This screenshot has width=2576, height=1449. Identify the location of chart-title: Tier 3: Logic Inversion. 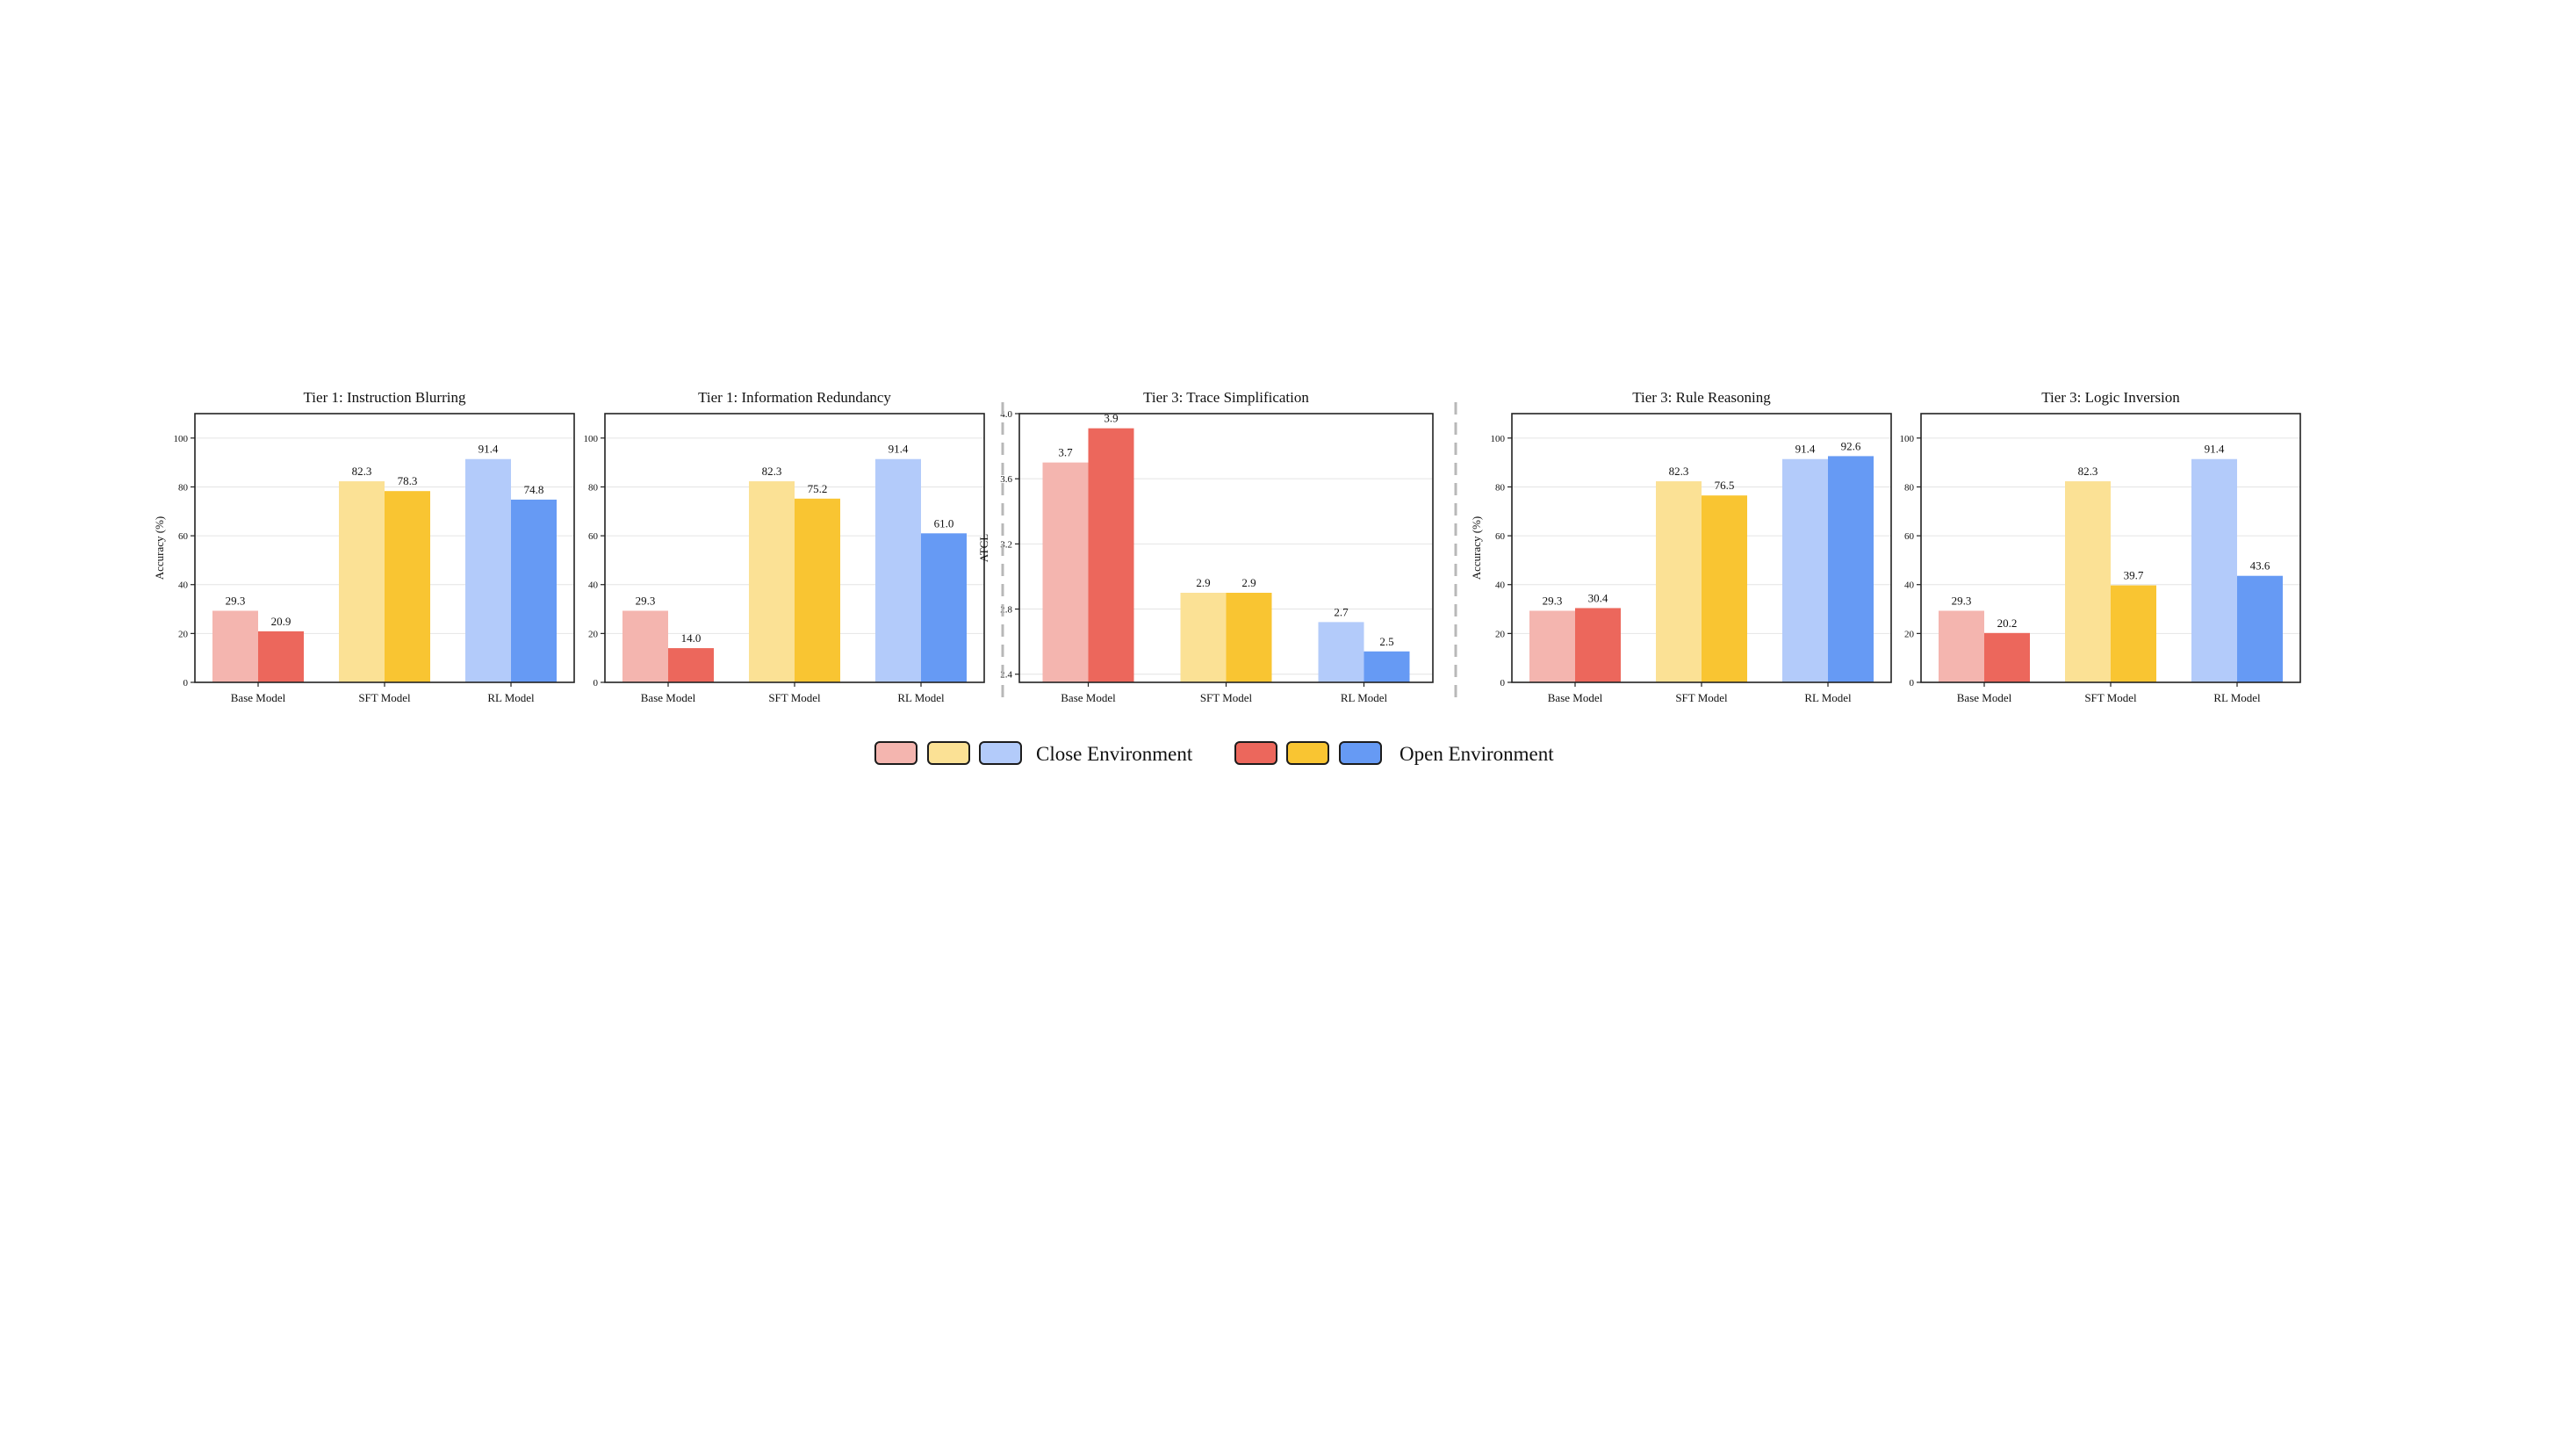
(2110, 398).